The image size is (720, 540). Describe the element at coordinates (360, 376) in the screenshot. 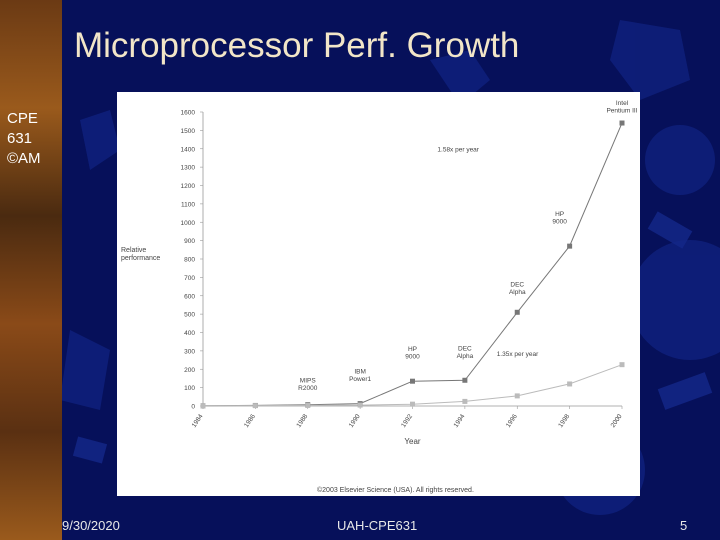

I see `annotation-label: IBM Power1` at that location.